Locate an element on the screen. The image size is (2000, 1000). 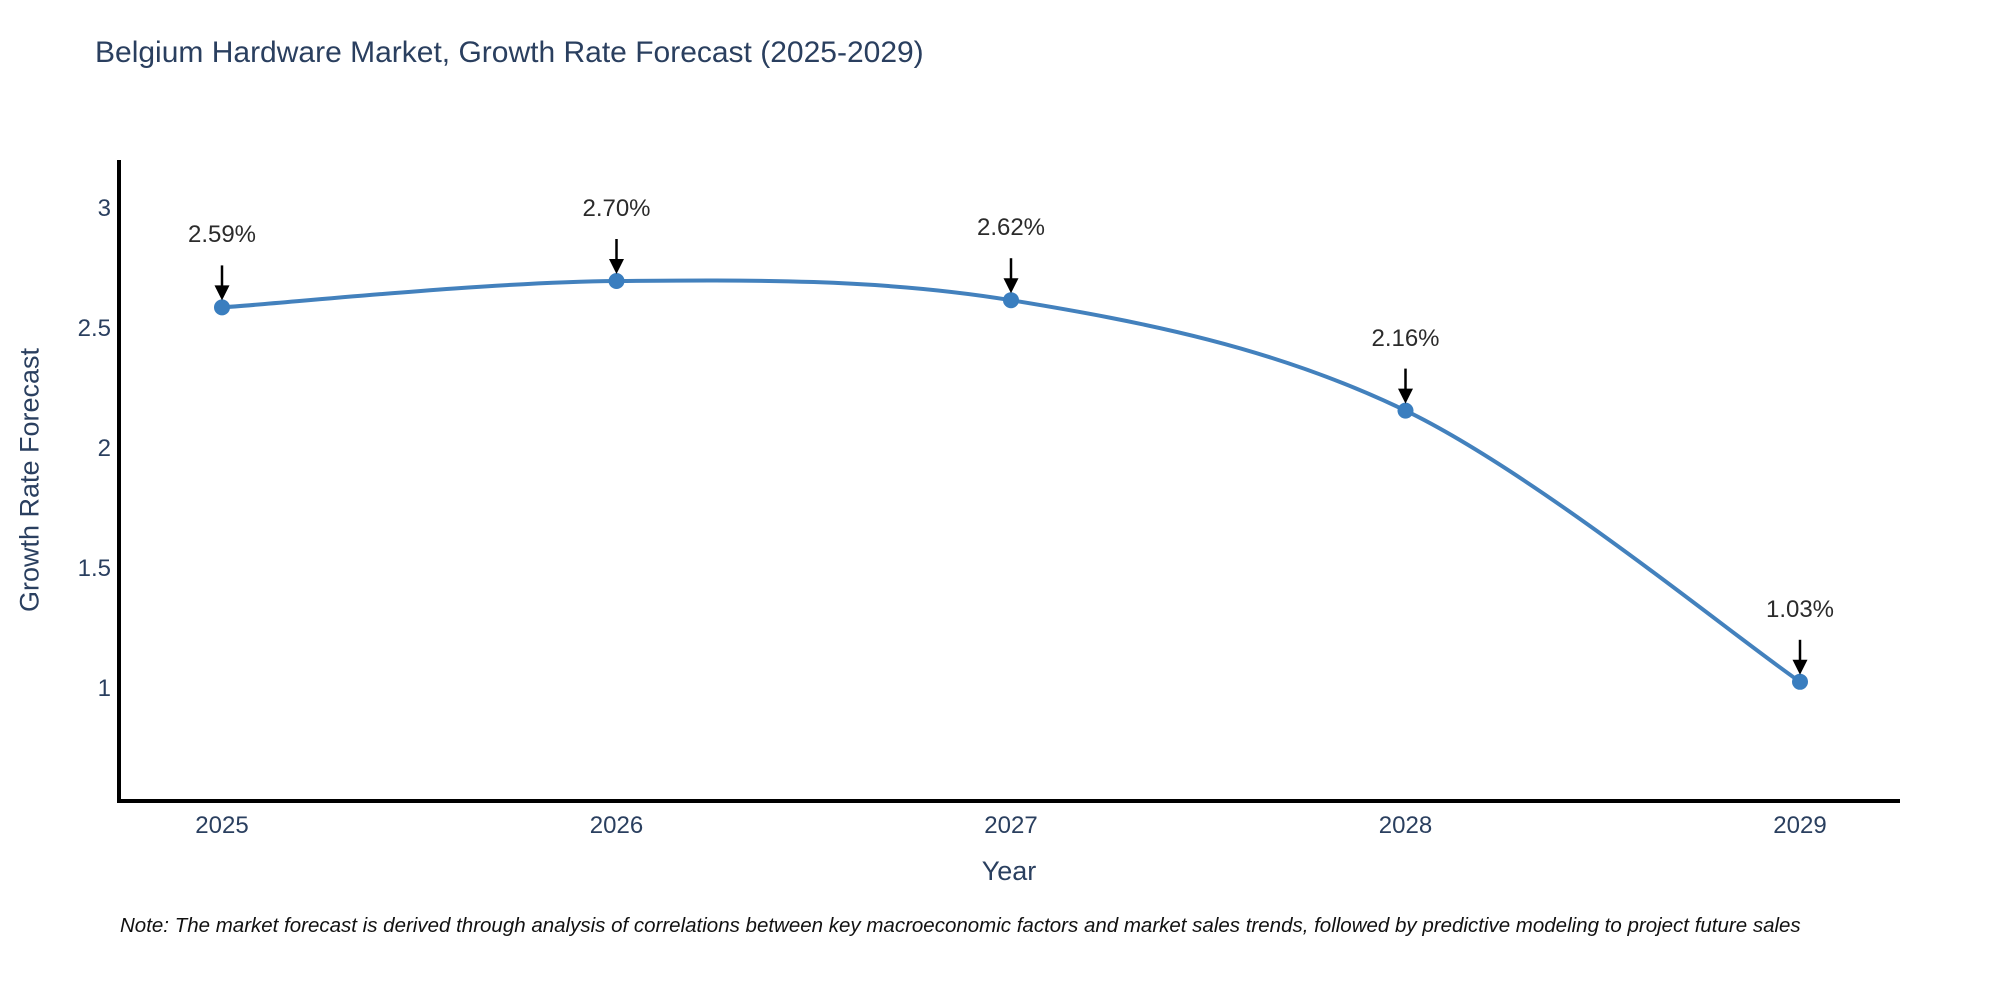
x-tick-label-2029: 2029 is located at coordinates (1800, 825).